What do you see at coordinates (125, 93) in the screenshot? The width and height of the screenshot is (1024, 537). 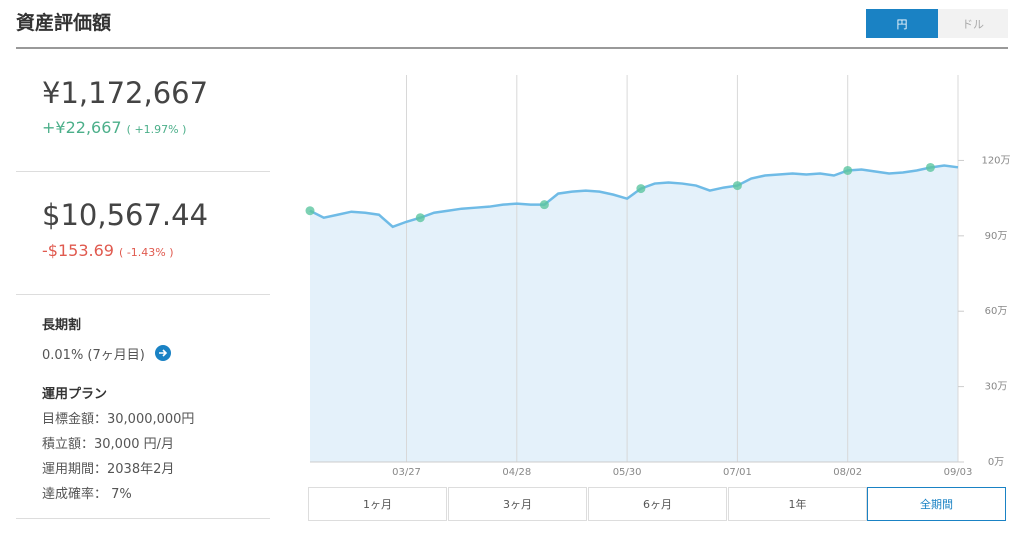 I see `yen-amount: ¥1,172,667` at bounding box center [125, 93].